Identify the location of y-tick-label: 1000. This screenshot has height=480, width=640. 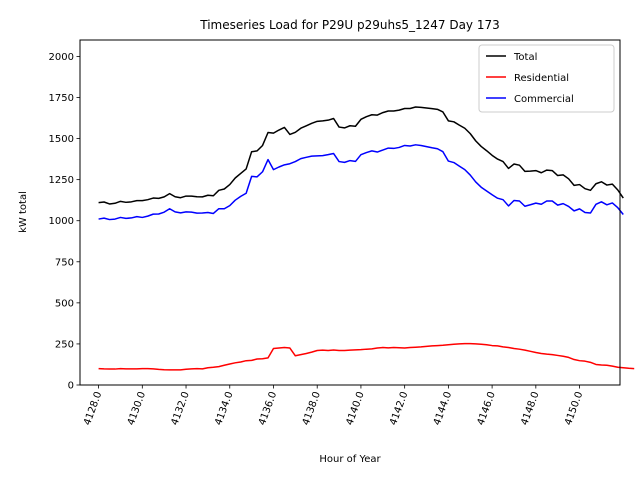
(61, 221).